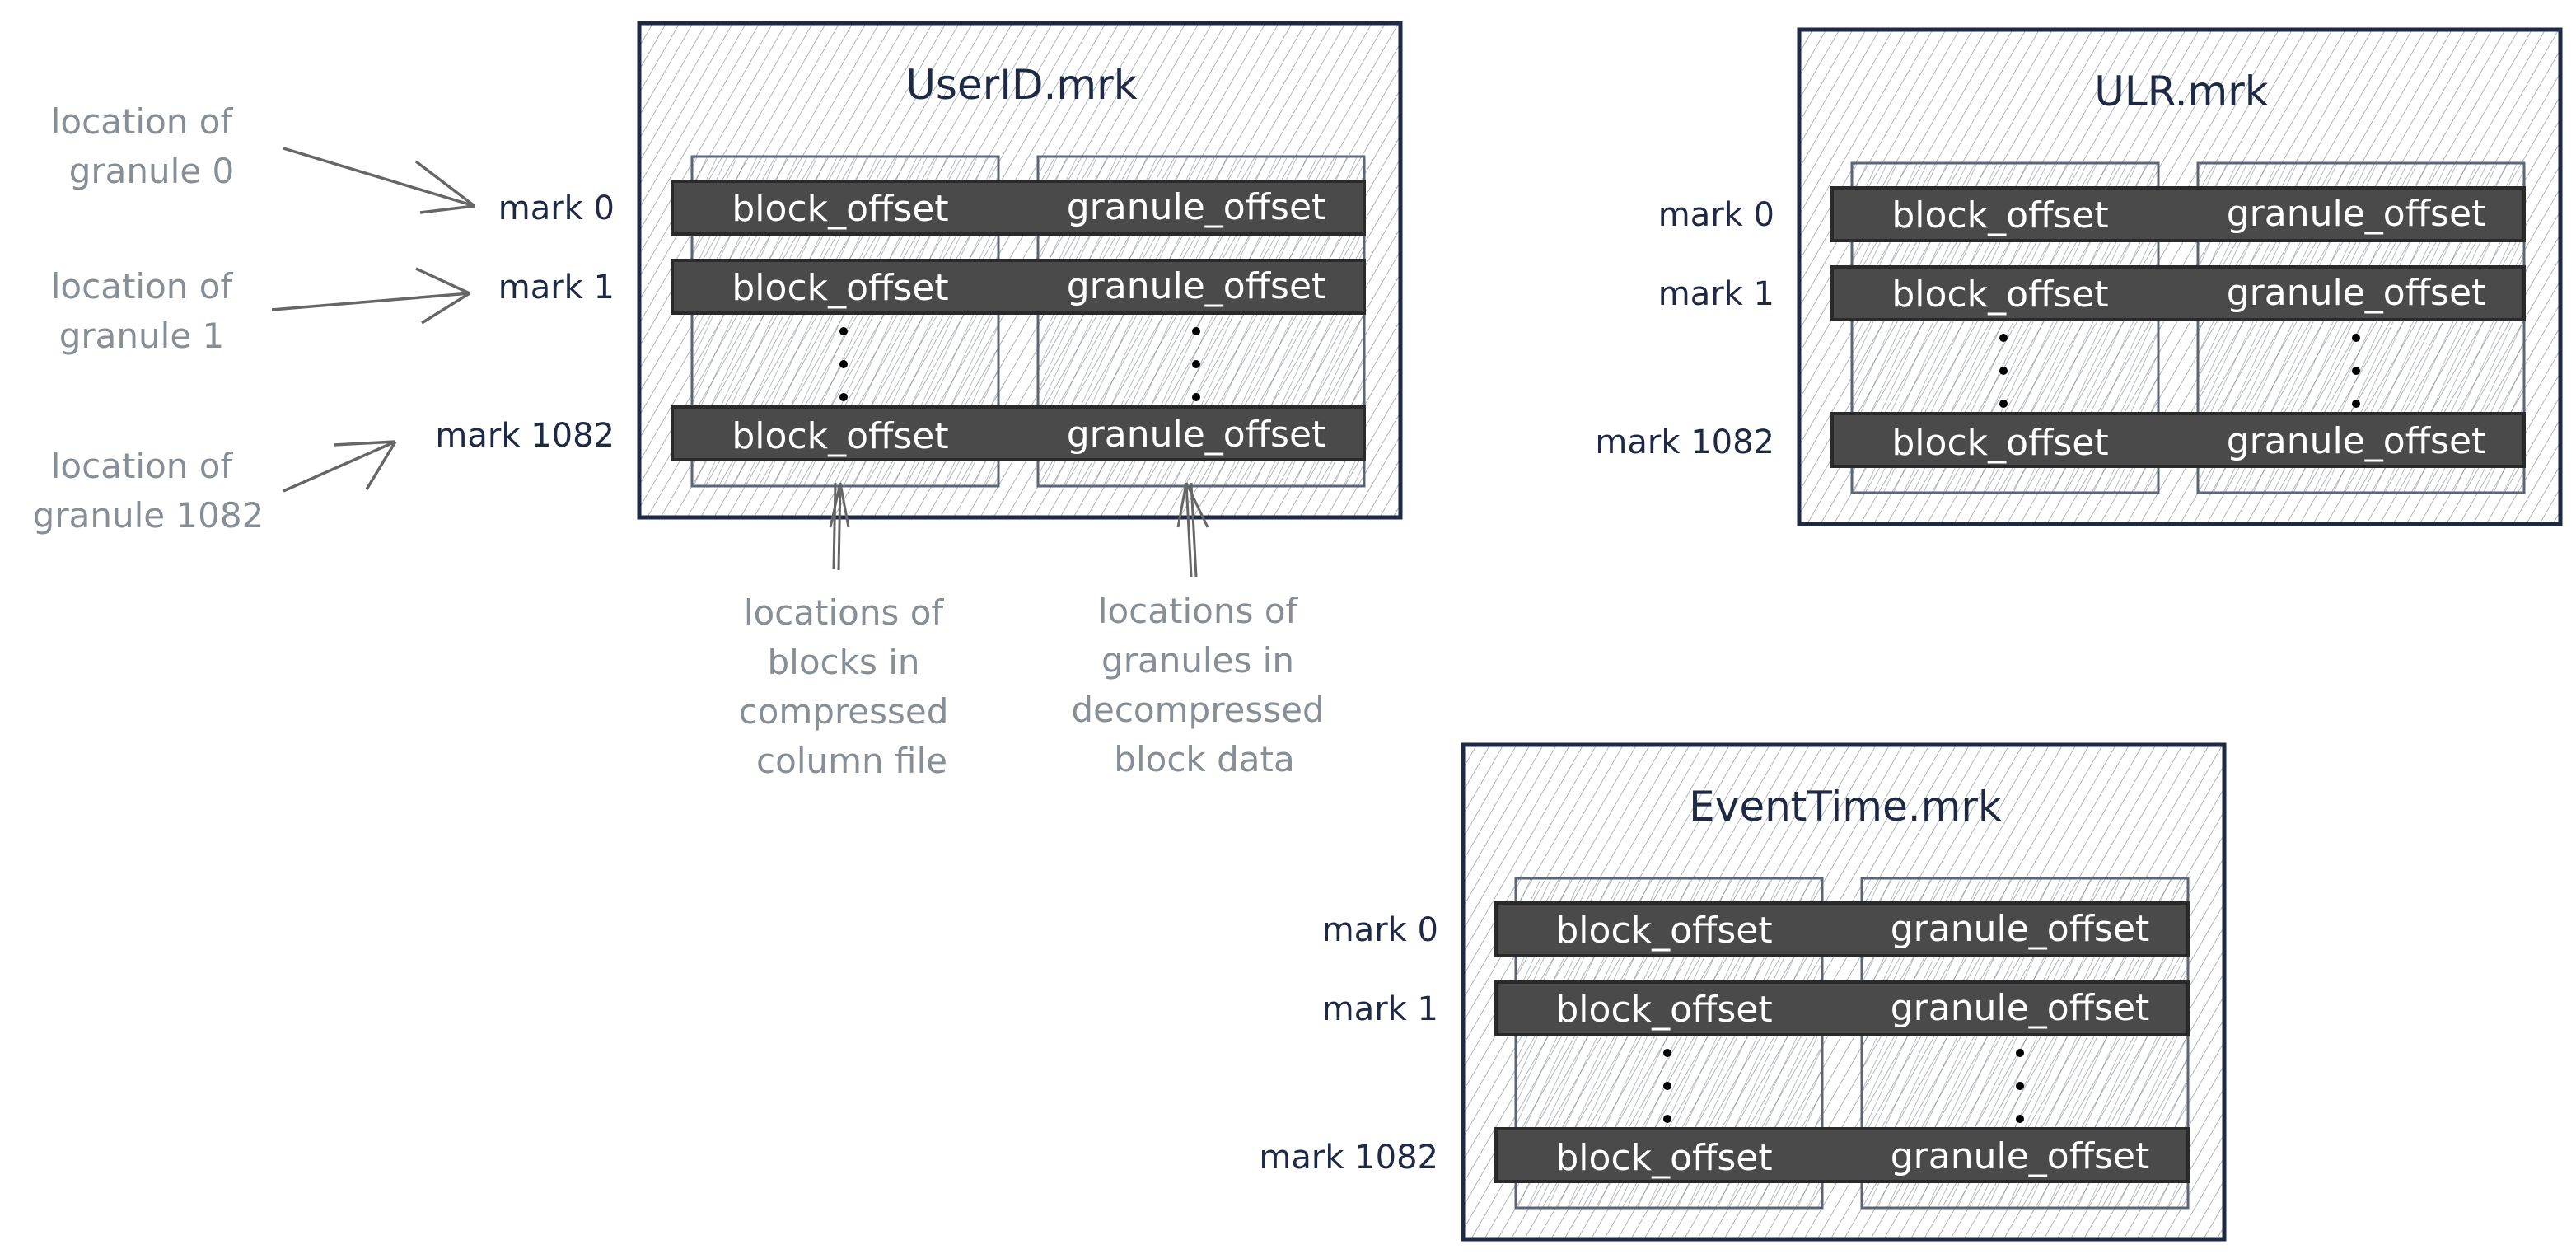 The width and height of the screenshot is (2576, 1254). Describe the element at coordinates (1197, 710) in the screenshot. I see `note-line: decompressed` at that location.